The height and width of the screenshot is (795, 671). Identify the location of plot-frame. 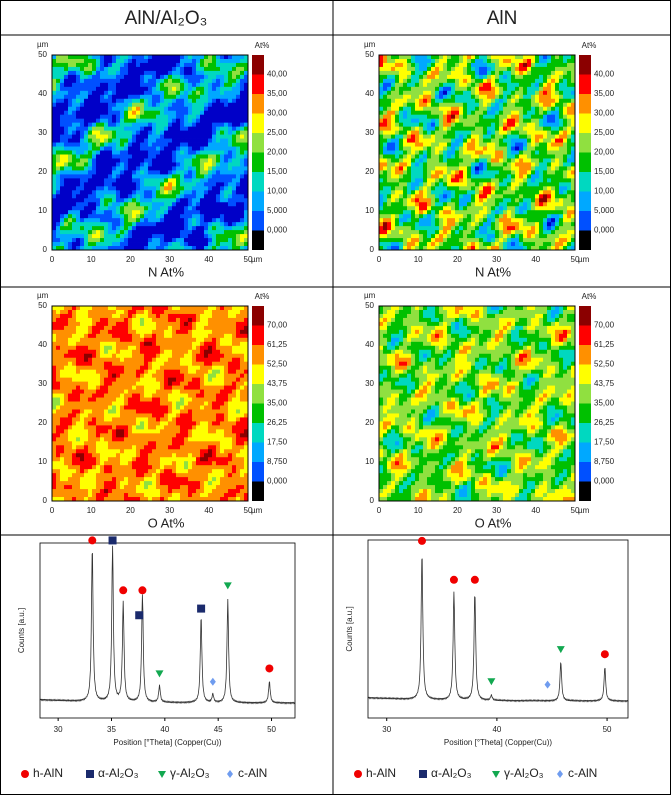
(477, 152).